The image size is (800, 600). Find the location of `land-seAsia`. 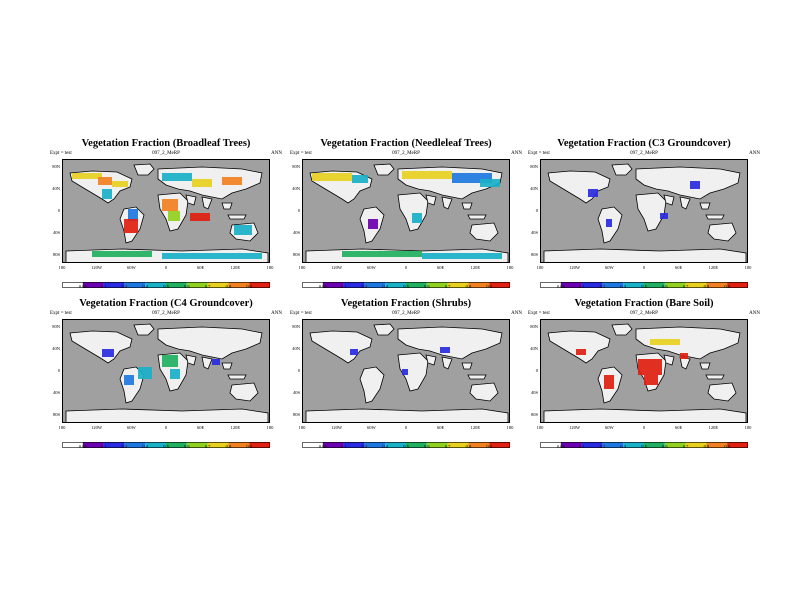

land-seAsia is located at coordinates (467, 206).